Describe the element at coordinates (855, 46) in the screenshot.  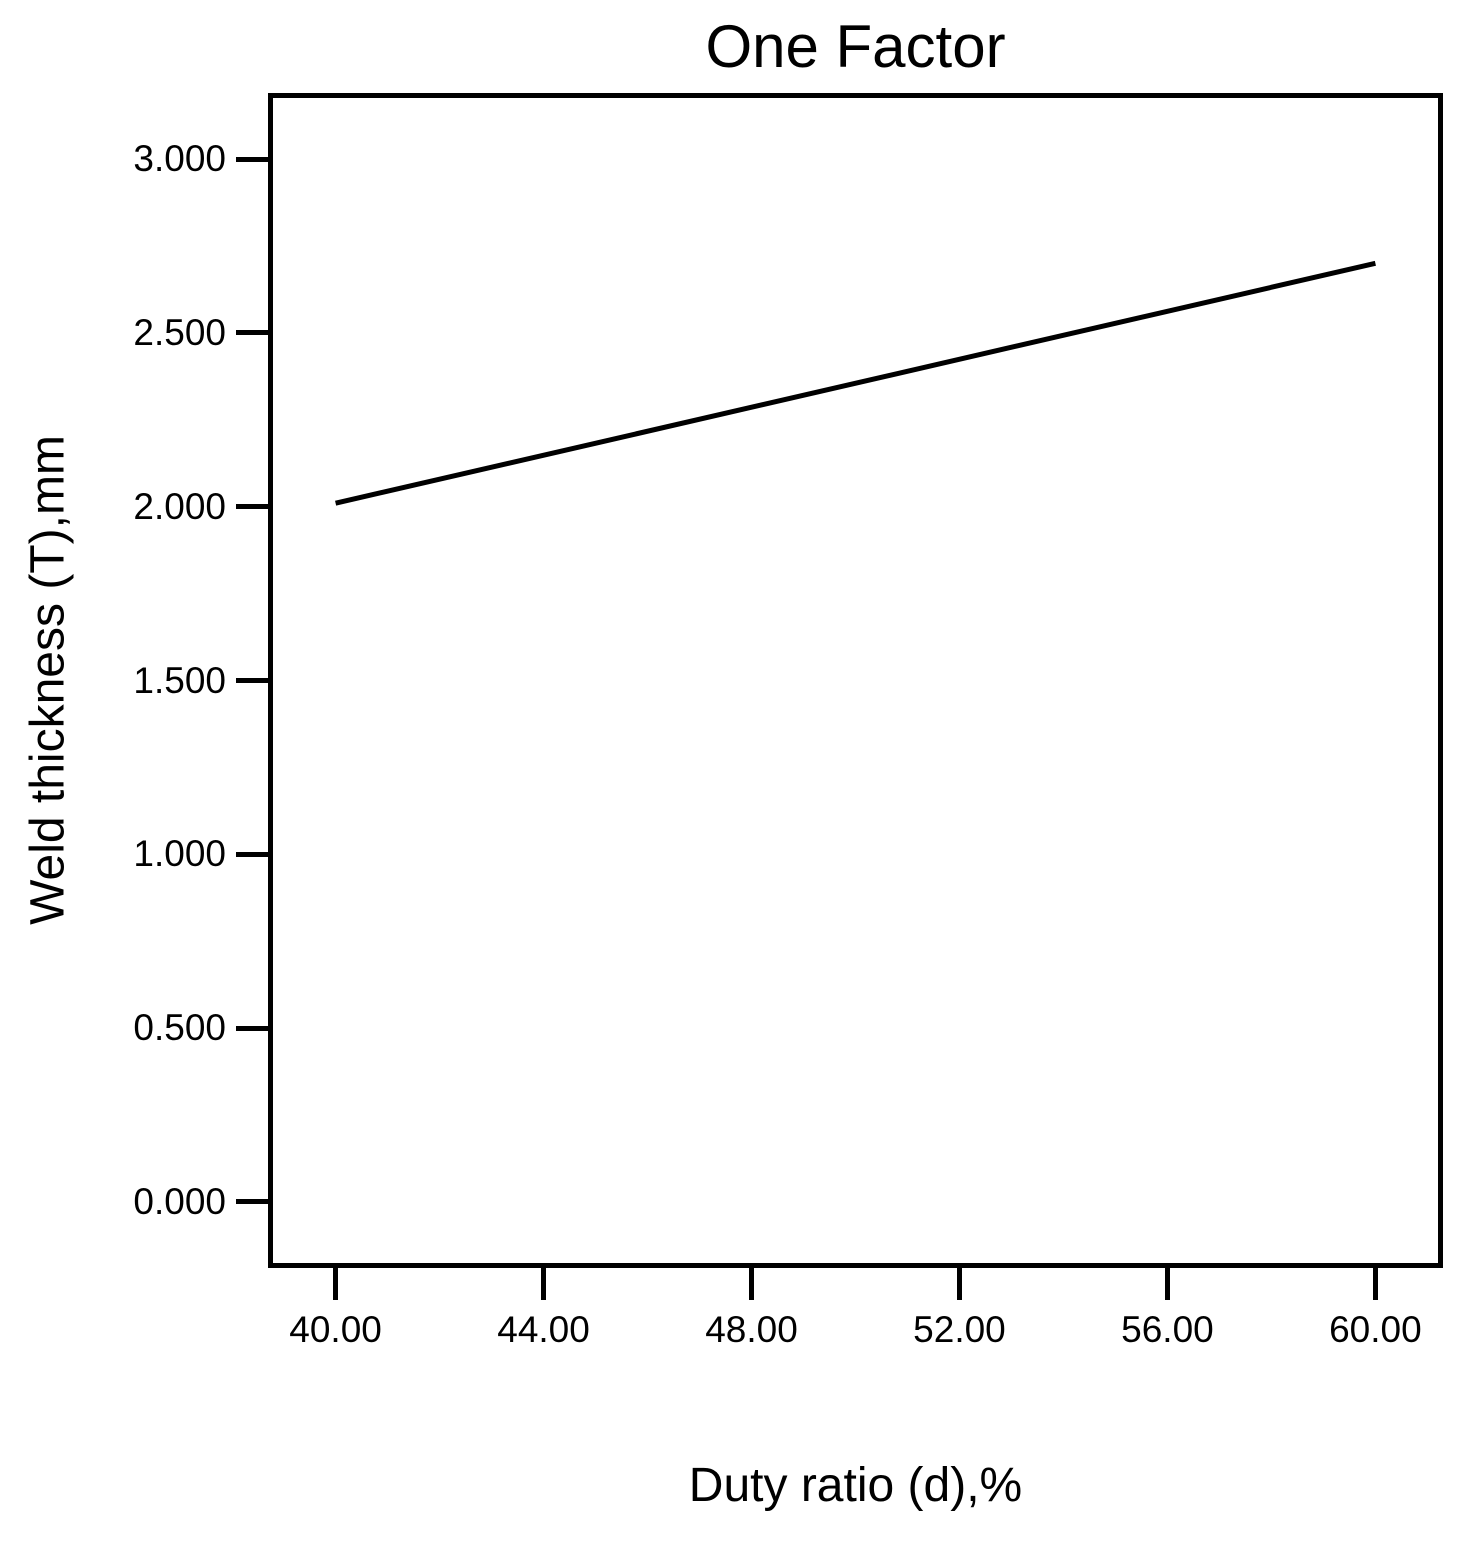
I see `chart-title: One Factor` at that location.